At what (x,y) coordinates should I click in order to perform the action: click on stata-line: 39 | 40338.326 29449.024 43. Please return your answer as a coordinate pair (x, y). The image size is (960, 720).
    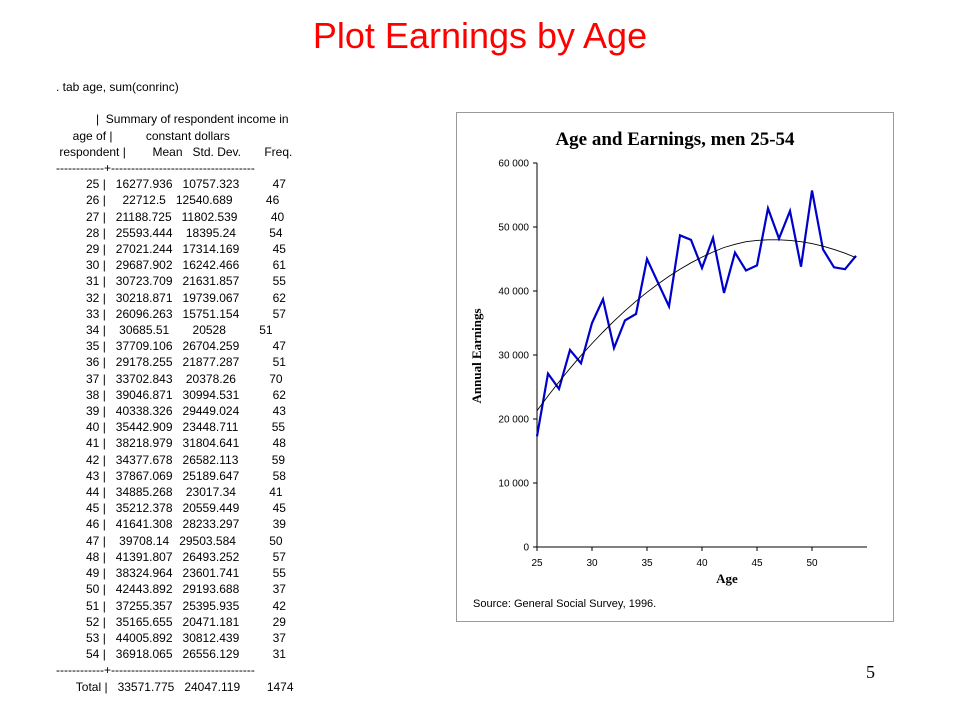
    Looking at the image, I should click on (171, 411).